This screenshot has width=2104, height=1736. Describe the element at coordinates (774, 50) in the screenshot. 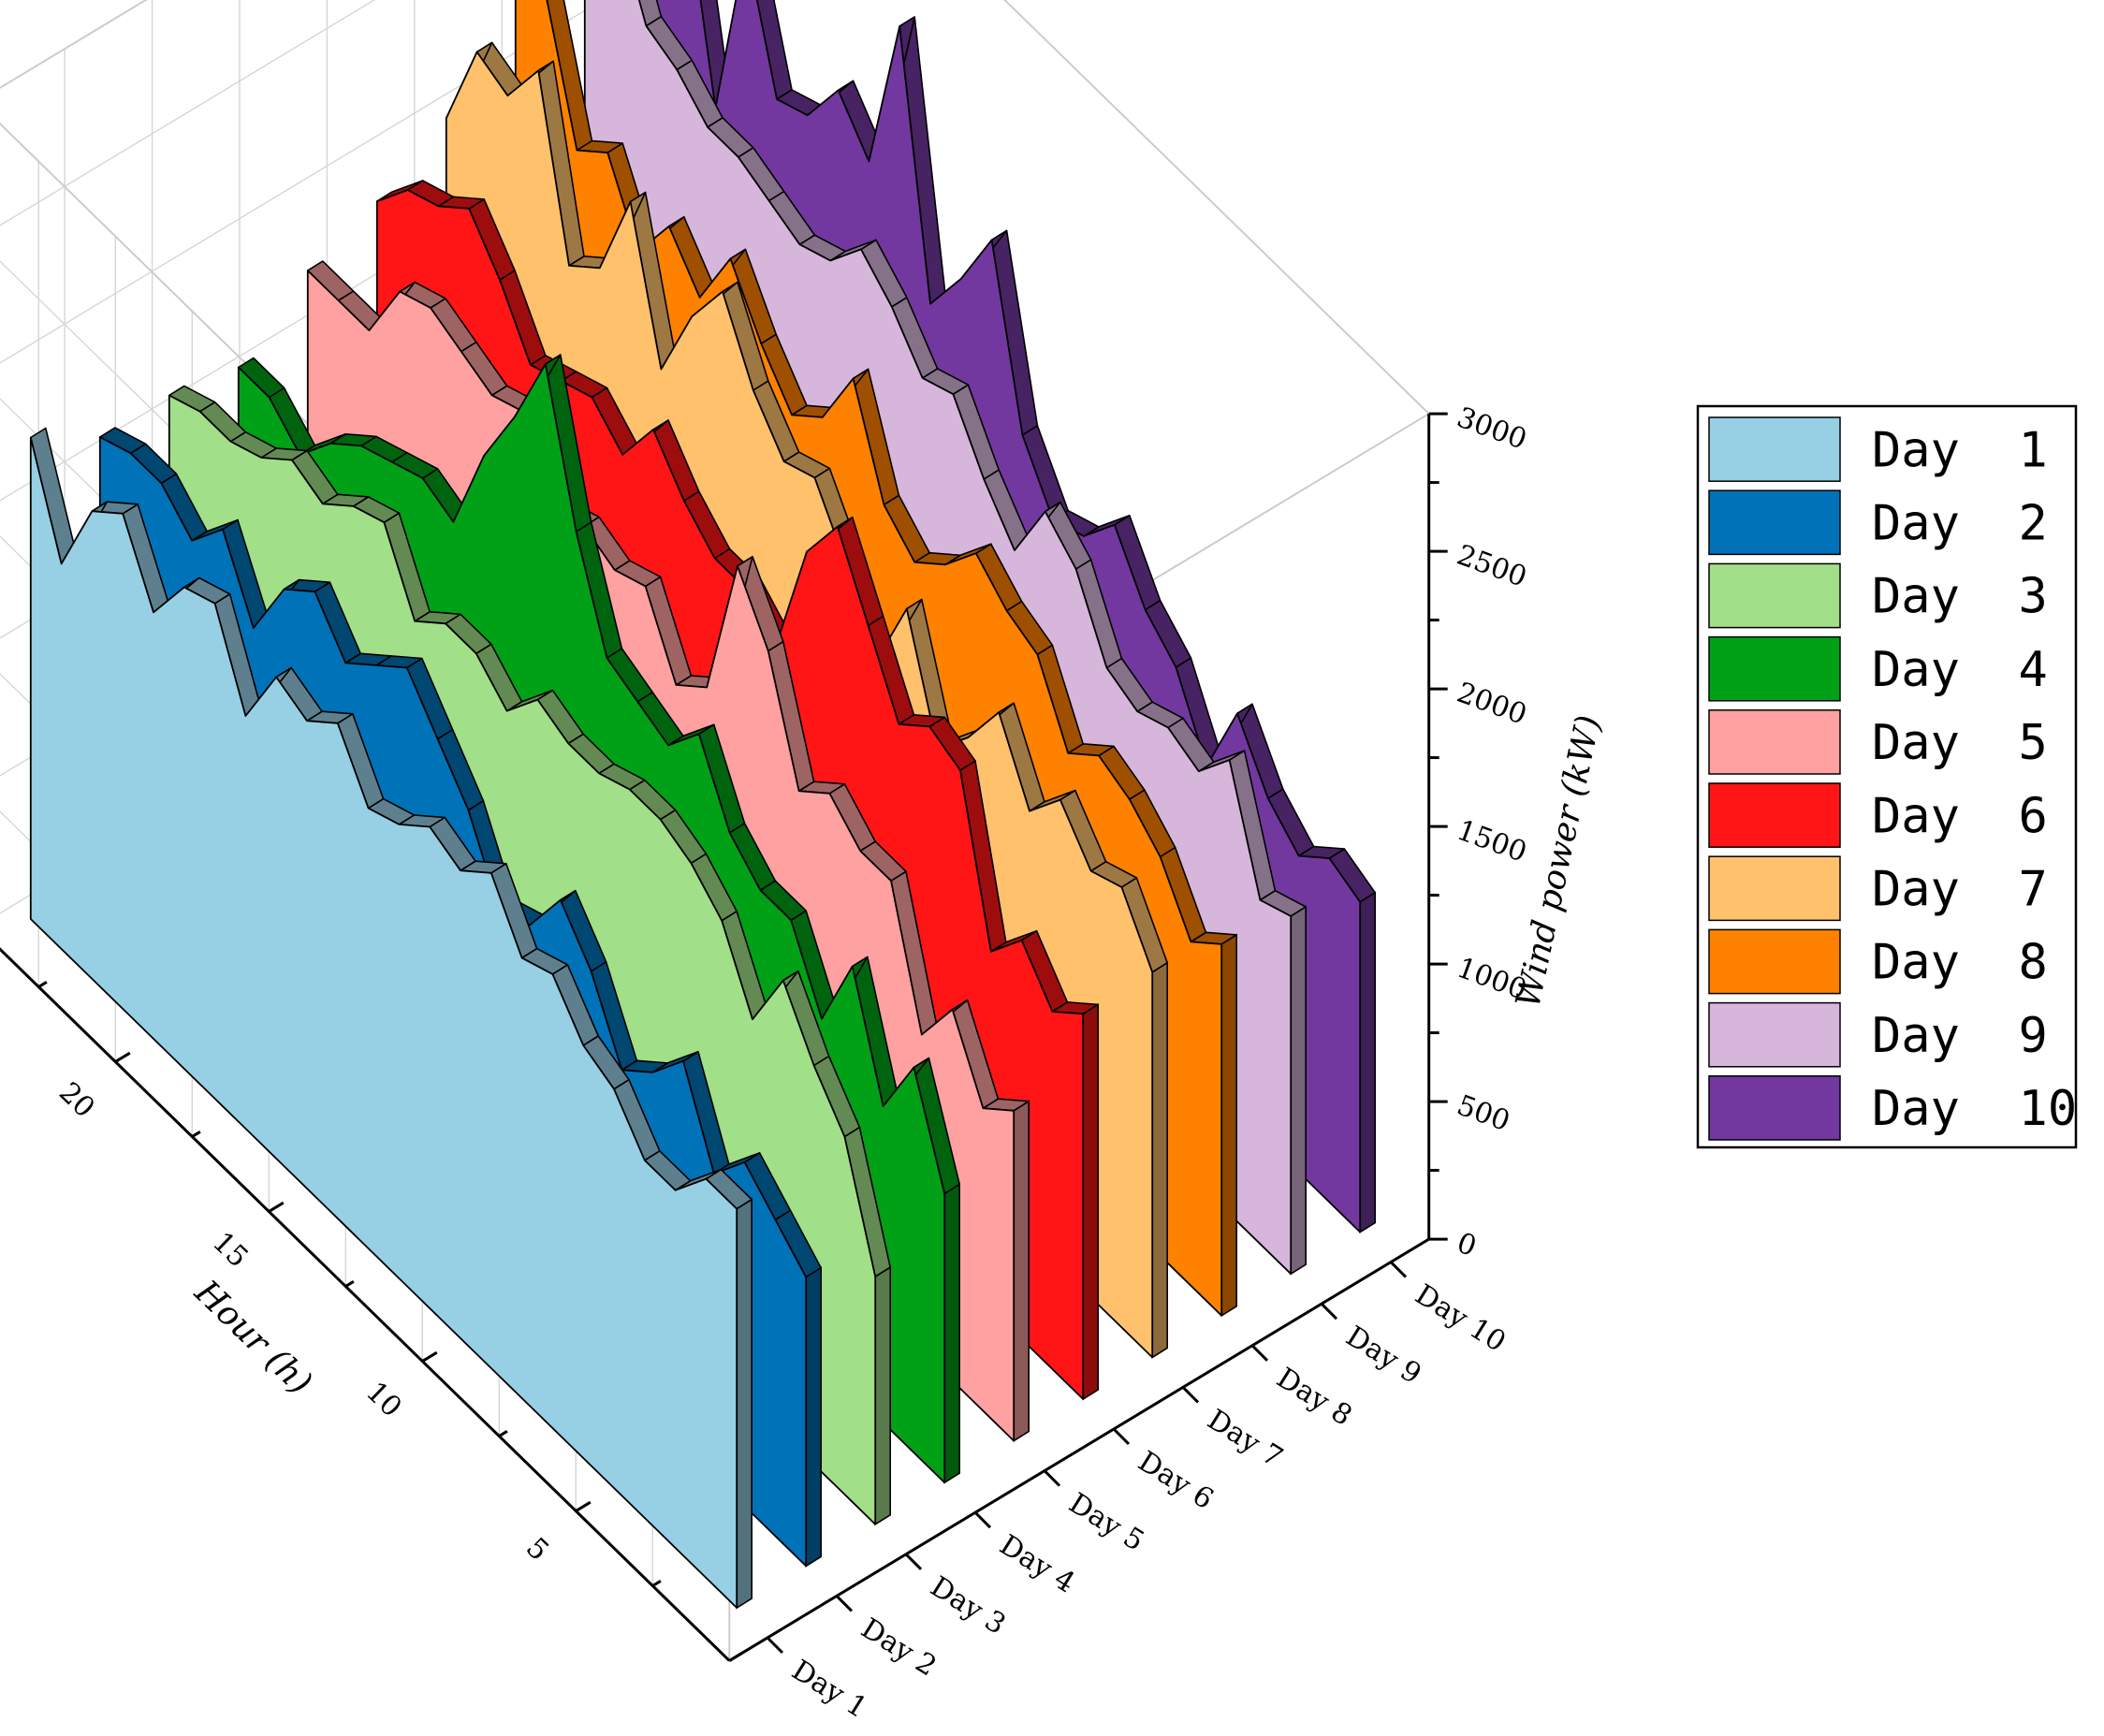

I see `series-top-edge` at that location.